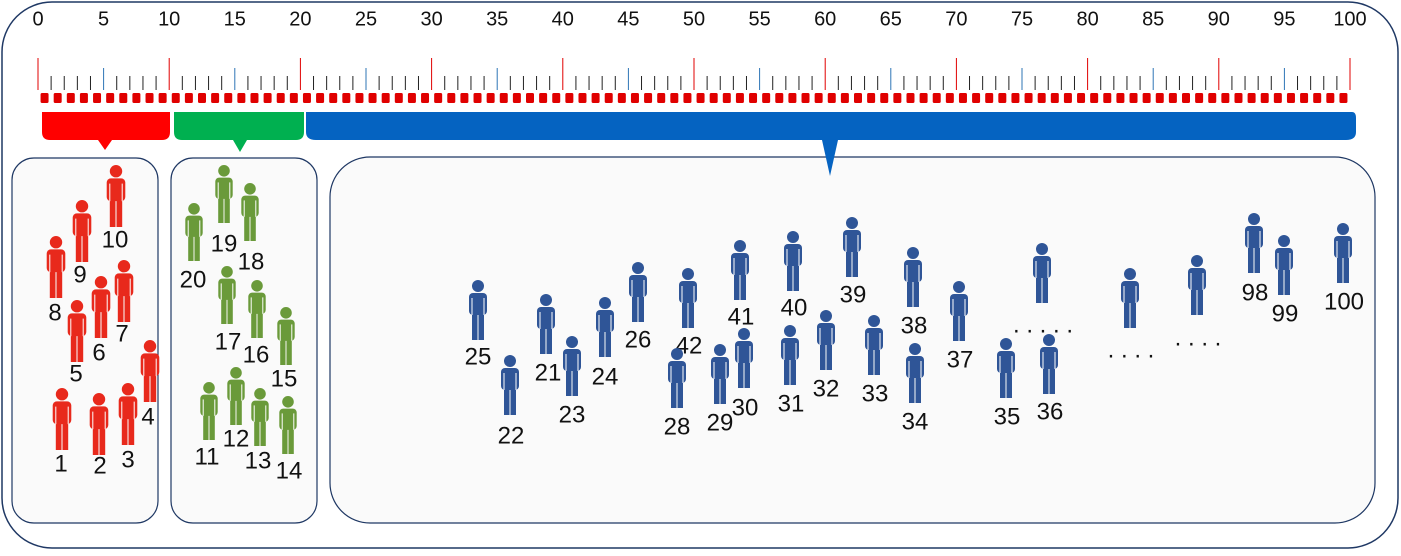  Describe the element at coordinates (638, 339) in the screenshot. I see `person-label: 26` at that location.